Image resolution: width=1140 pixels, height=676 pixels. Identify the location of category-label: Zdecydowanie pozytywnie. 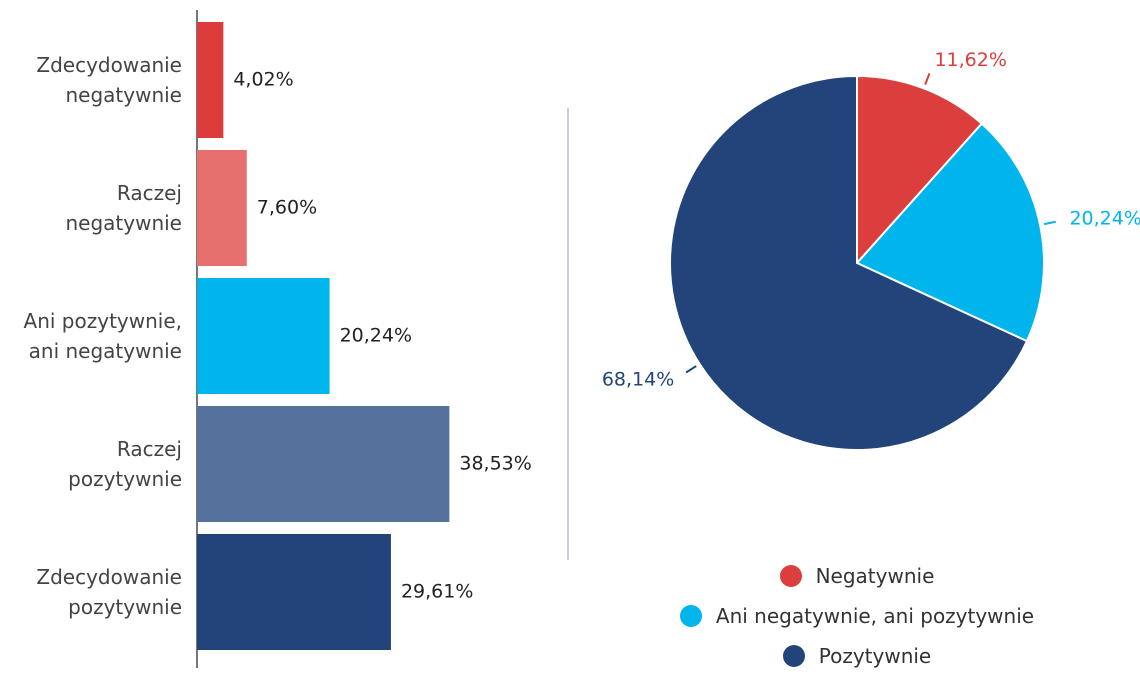
(109, 592).